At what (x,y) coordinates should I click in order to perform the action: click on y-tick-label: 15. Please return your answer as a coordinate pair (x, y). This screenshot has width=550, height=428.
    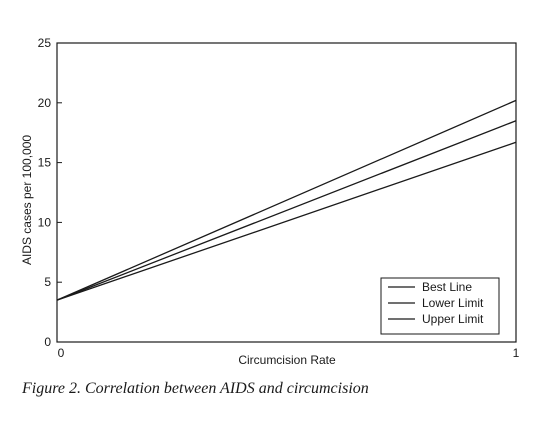
    Looking at the image, I should click on (45, 163).